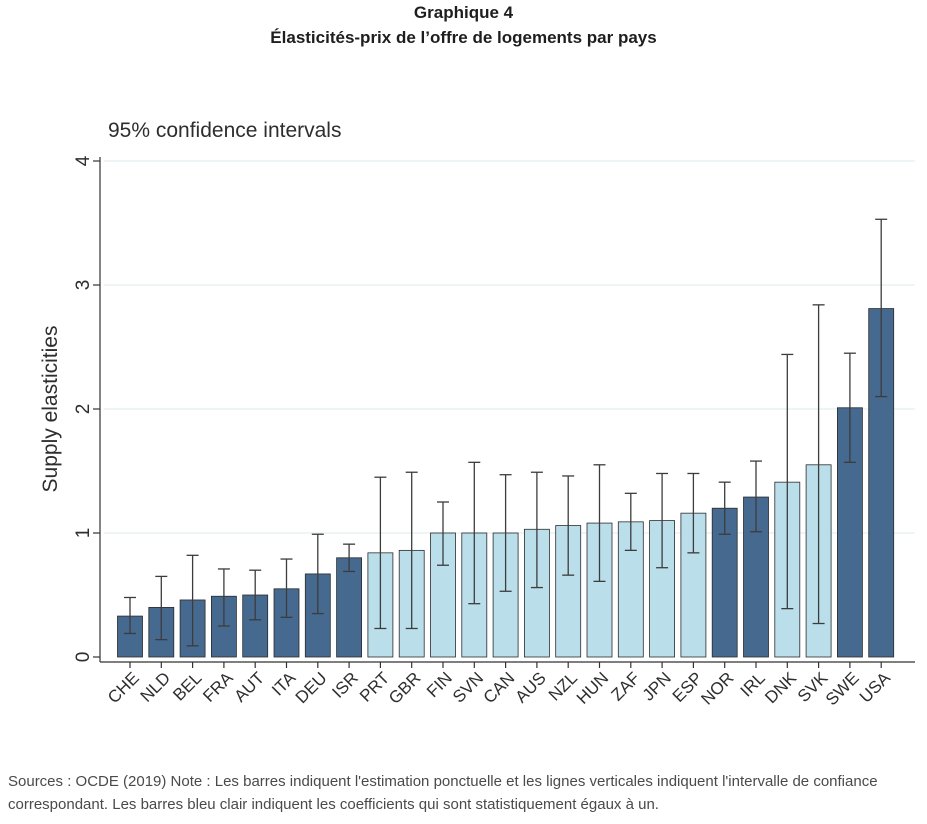 This screenshot has height=824, width=927. I want to click on error-bar-nor, so click(724, 508).